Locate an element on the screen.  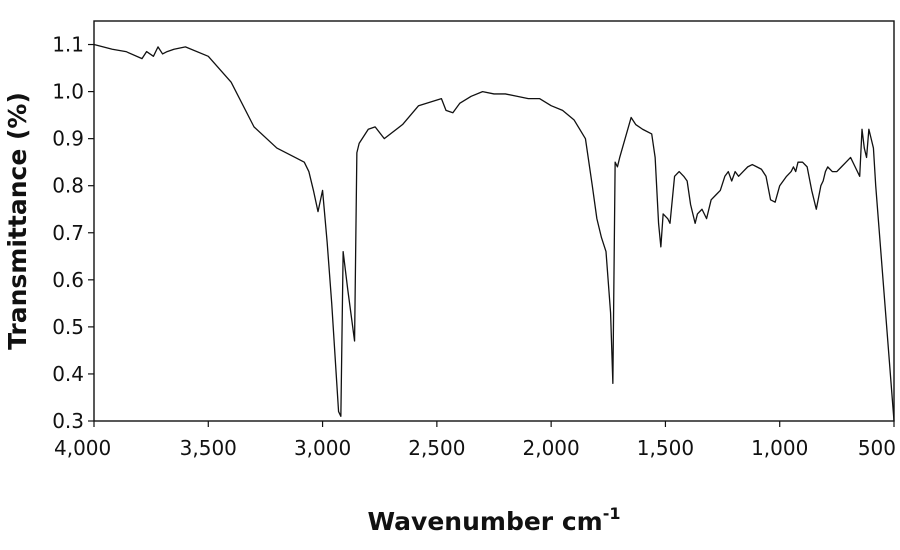
x-tick-label: 4,000 is located at coordinates (82, 448).